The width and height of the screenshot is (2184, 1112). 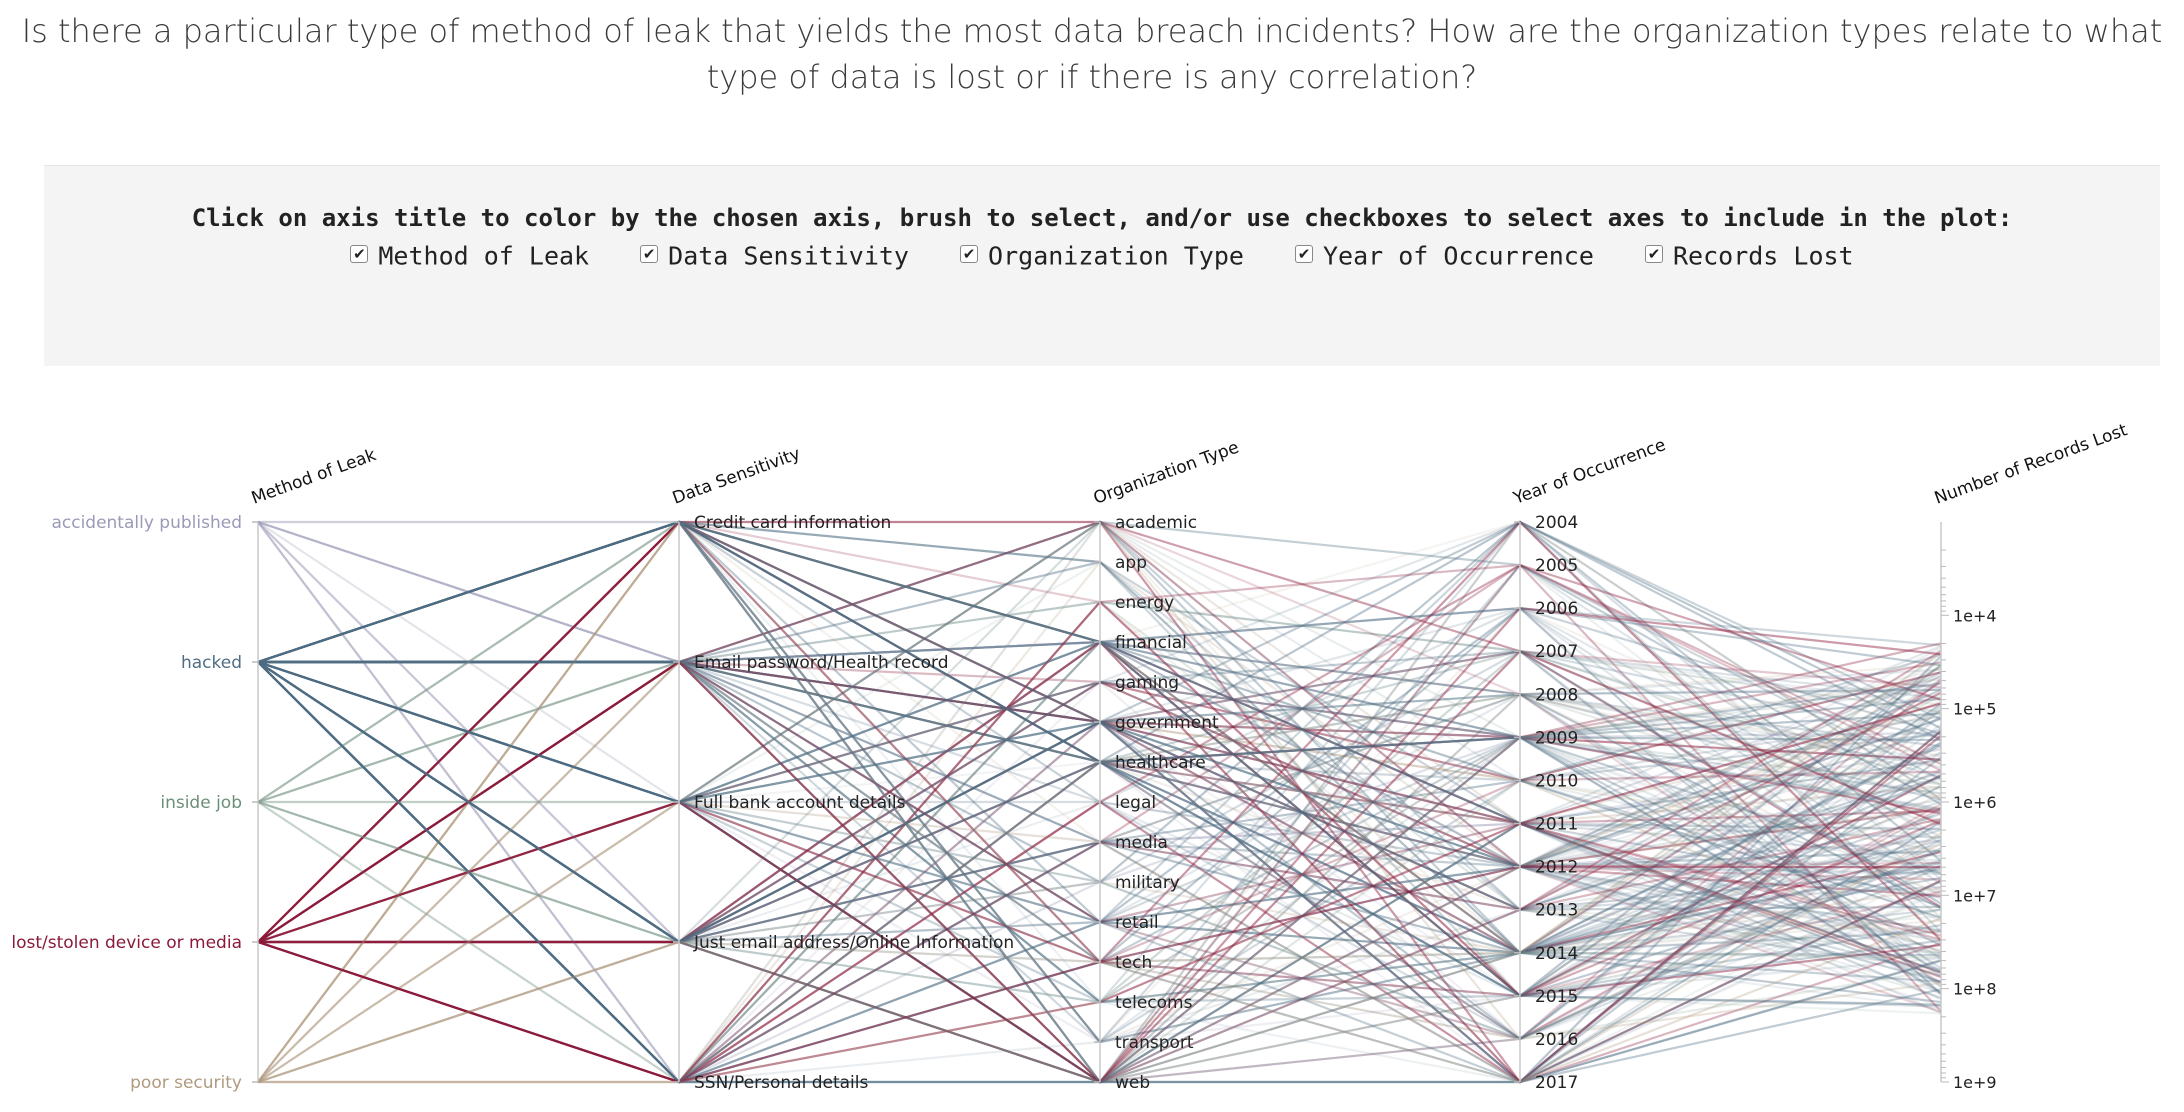 I want to click on tick-label-2007: 2007, so click(x=1556, y=652).